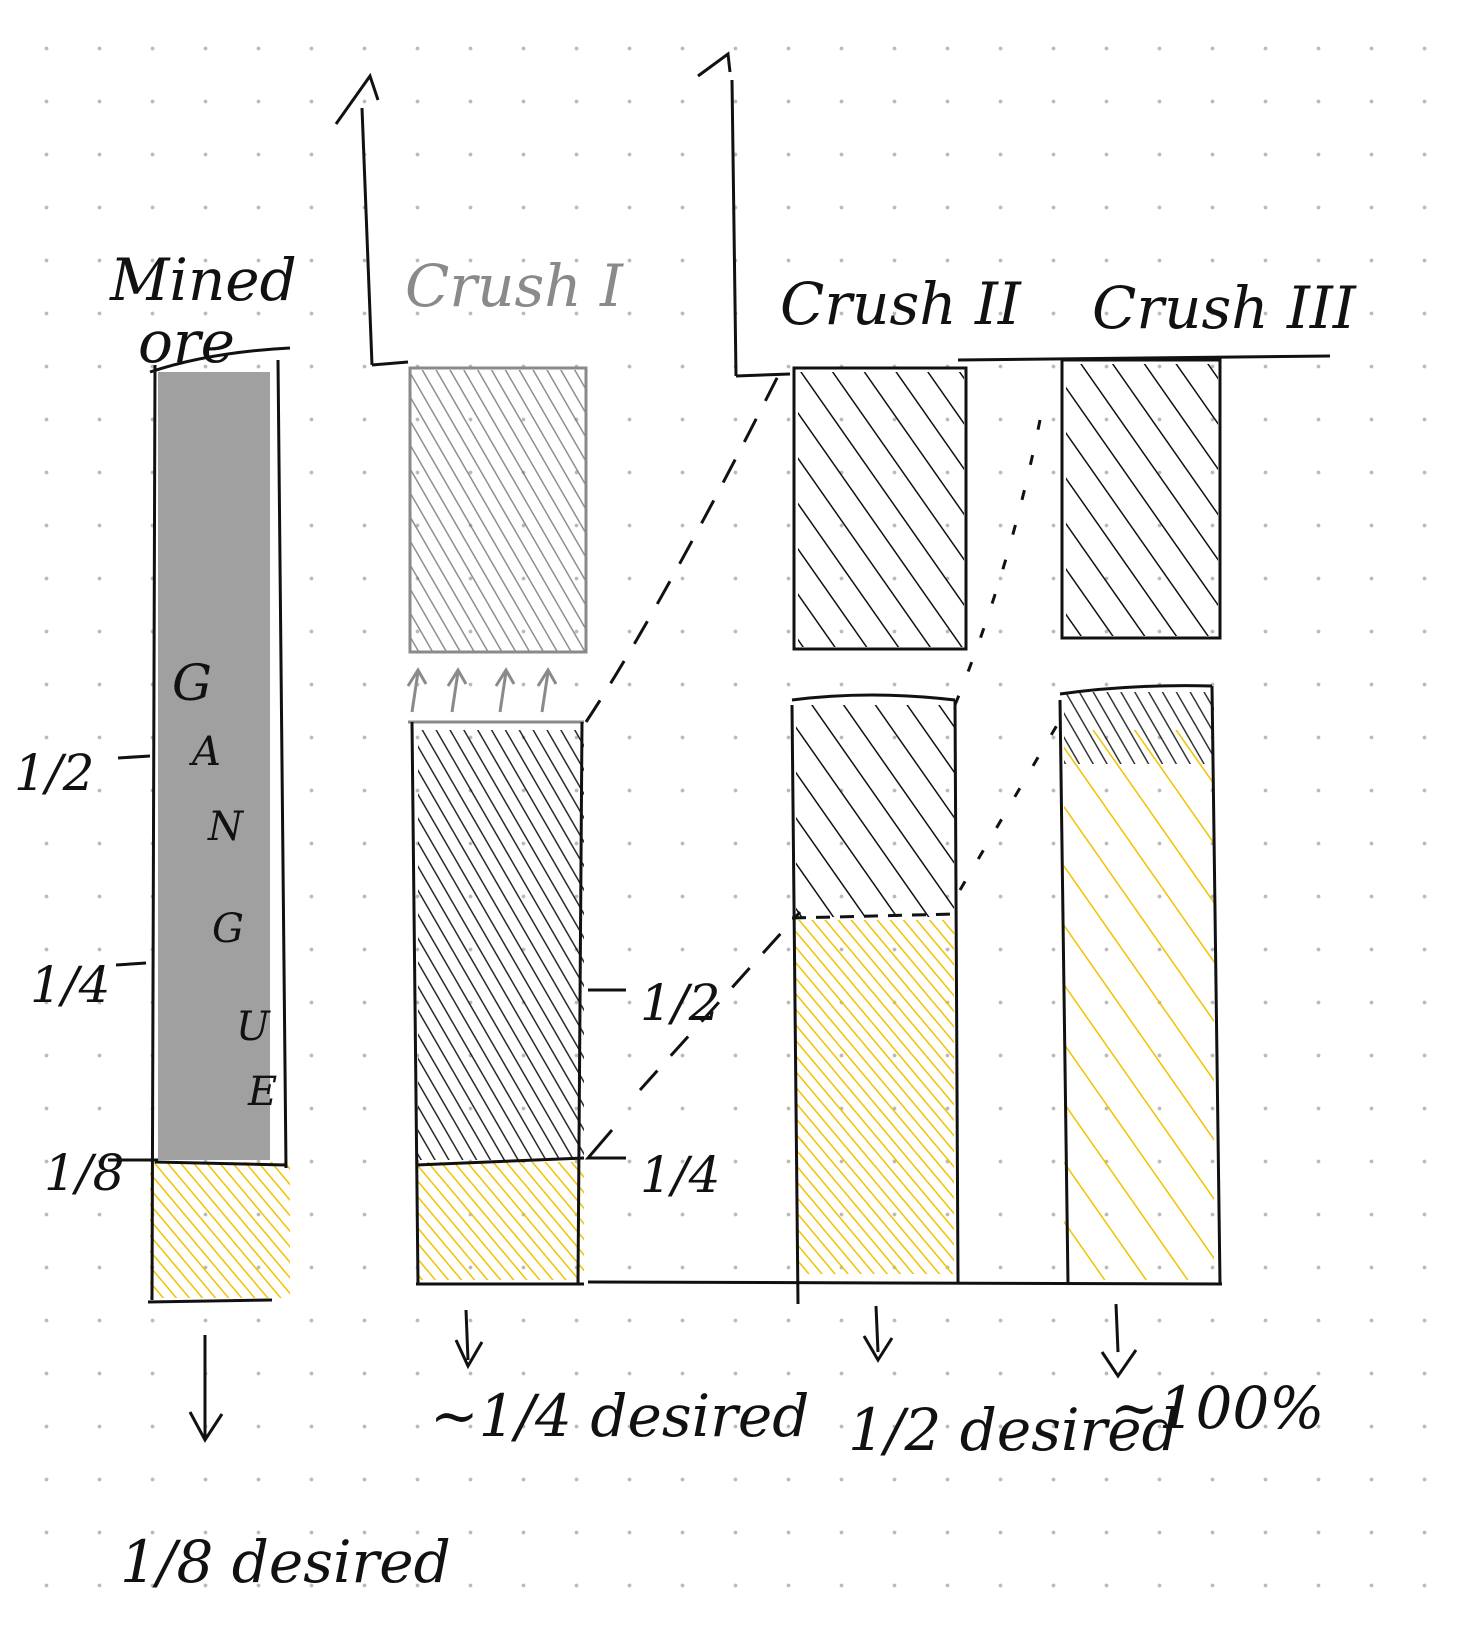 Image resolution: width=1459 pixels, height=1625 pixels. Describe the element at coordinates (228, 929) in the screenshot. I see `gangue-letter-g2: G` at that location.